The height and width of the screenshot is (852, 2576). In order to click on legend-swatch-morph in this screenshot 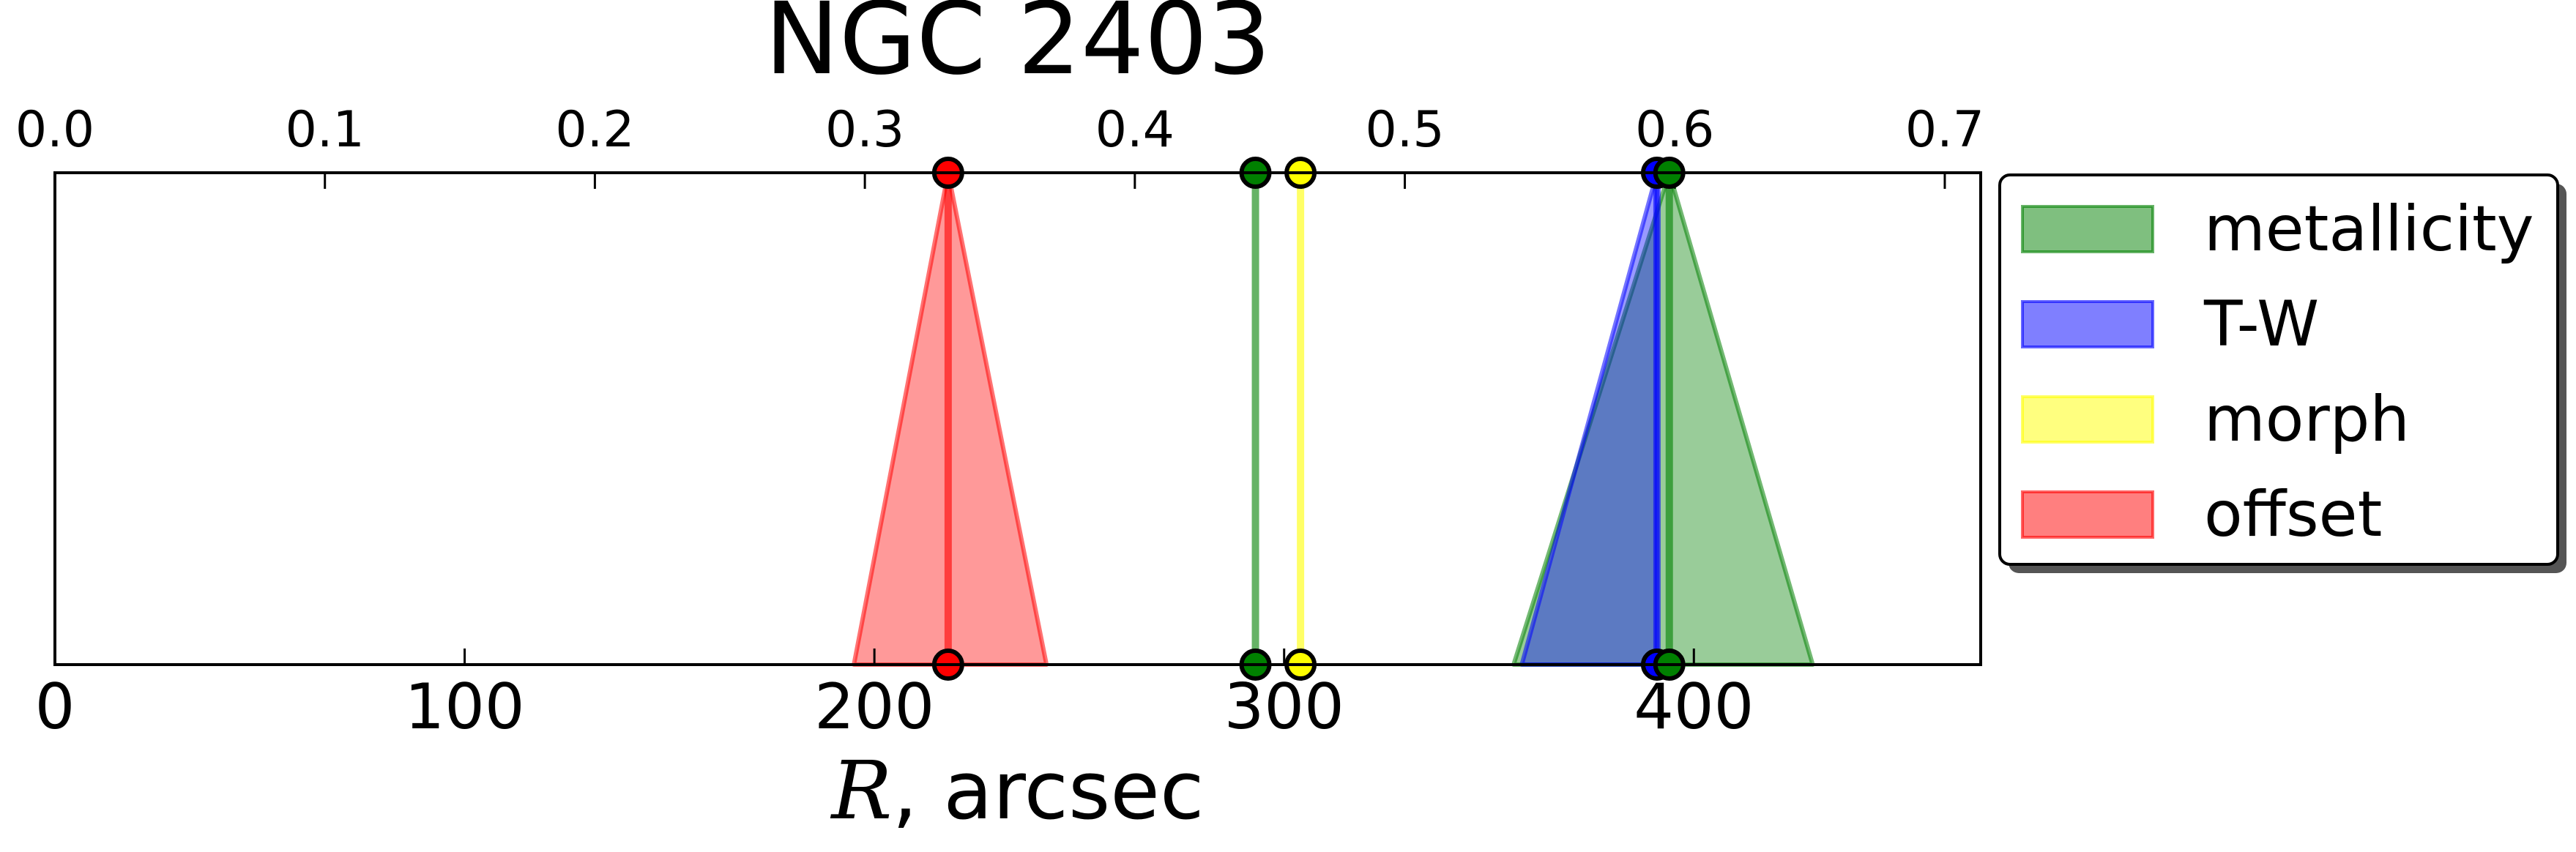, I will do `click(2087, 419)`.